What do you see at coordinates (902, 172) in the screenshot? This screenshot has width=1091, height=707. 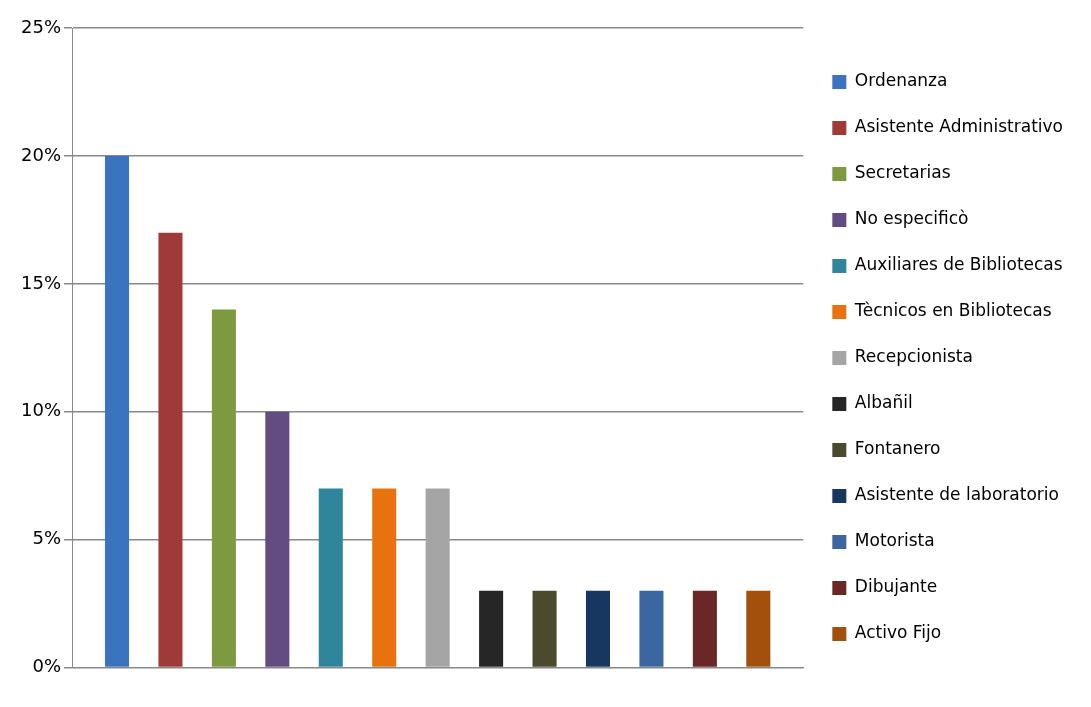 I see `legend-label: Secretarias` at bounding box center [902, 172].